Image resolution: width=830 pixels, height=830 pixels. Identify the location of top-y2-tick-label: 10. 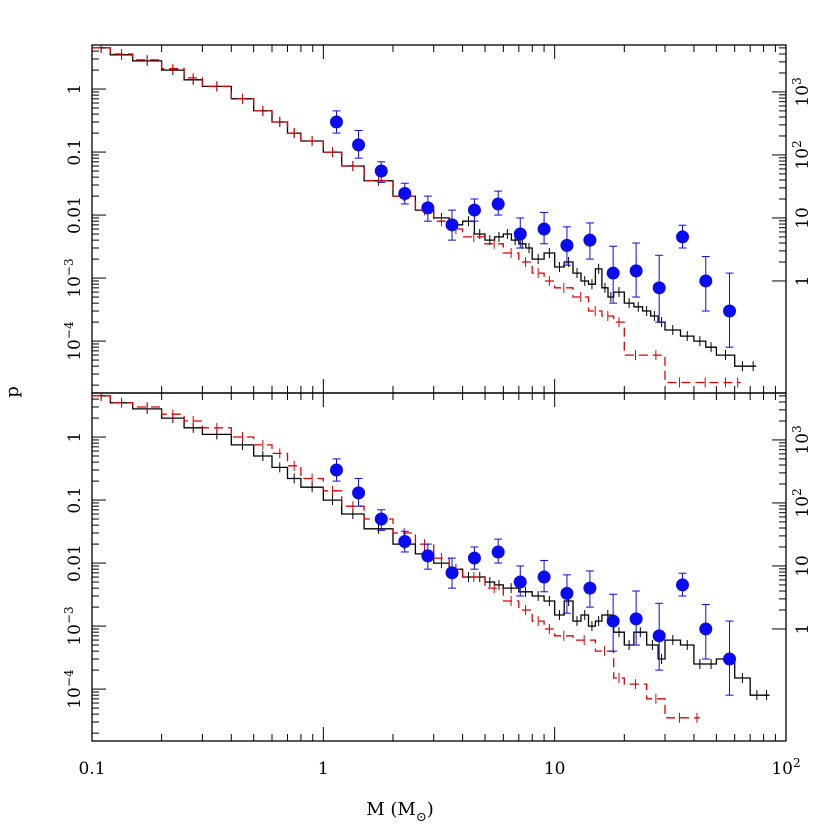
(803, 218).